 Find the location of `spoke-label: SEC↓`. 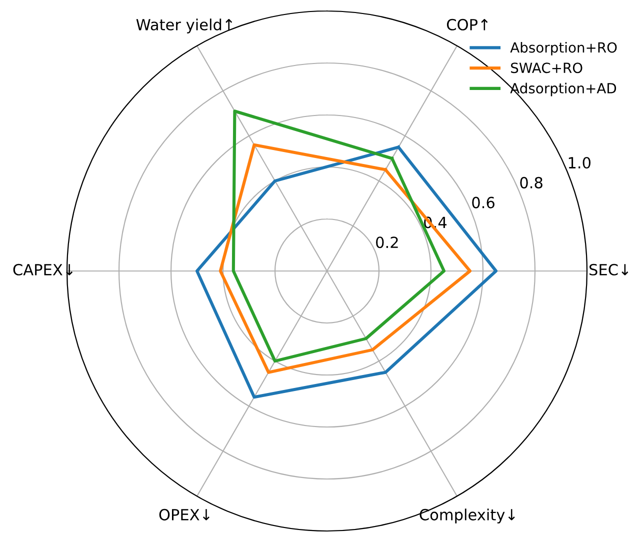

spoke-label: SEC↓ is located at coordinates (609, 270).